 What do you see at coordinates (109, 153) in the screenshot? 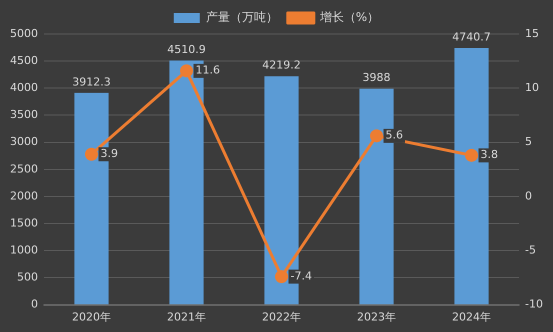
I see `data-label: 3.9` at bounding box center [109, 153].